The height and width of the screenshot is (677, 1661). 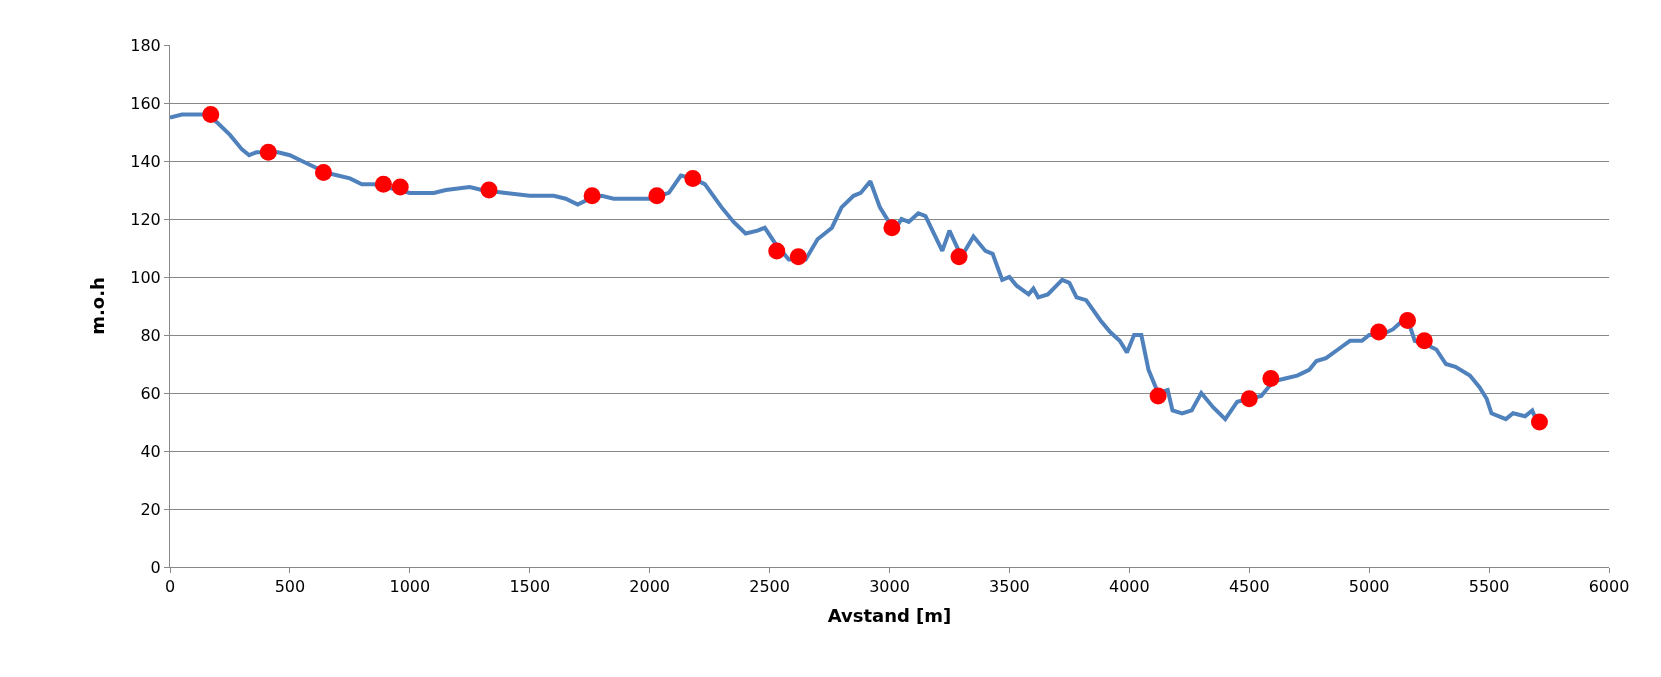 What do you see at coordinates (145, 103) in the screenshot?
I see `y-tick-label: 160` at bounding box center [145, 103].